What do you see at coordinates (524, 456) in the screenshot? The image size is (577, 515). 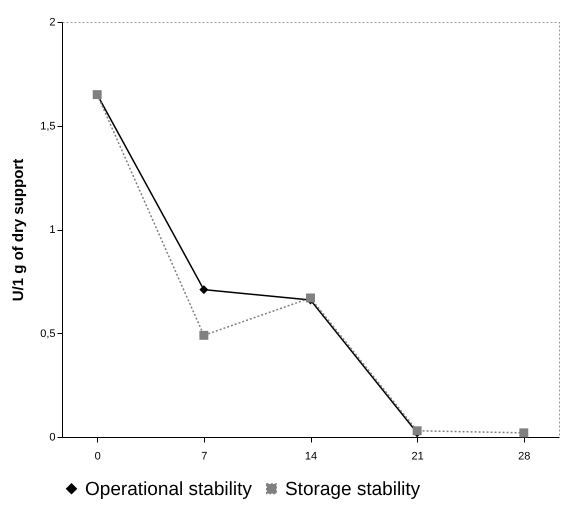 I see `x-tick-label: 28` at bounding box center [524, 456].